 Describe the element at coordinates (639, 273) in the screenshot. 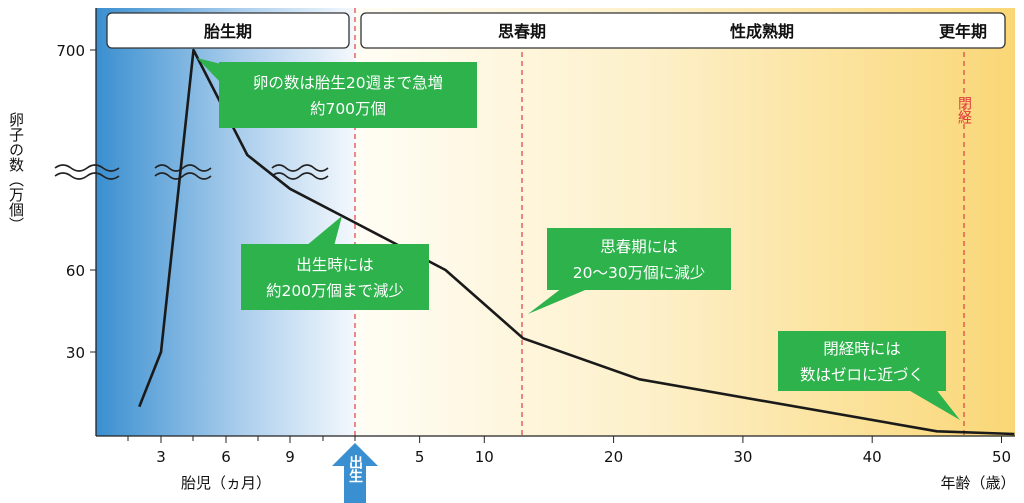

I see `callout-puberty-line2: 20〜30万個に減少` at that location.